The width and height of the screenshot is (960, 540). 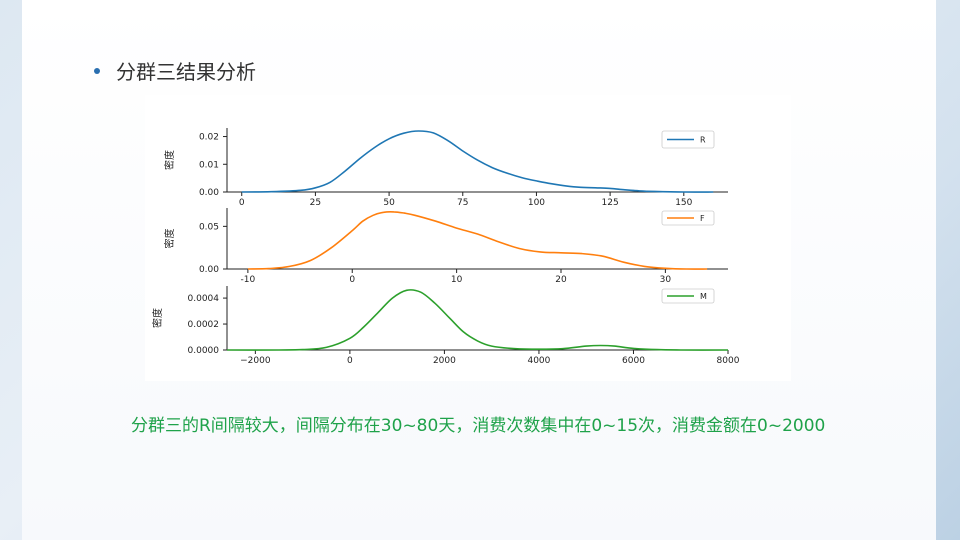 What do you see at coordinates (703, 296) in the screenshot?
I see `legend-label: M` at bounding box center [703, 296].